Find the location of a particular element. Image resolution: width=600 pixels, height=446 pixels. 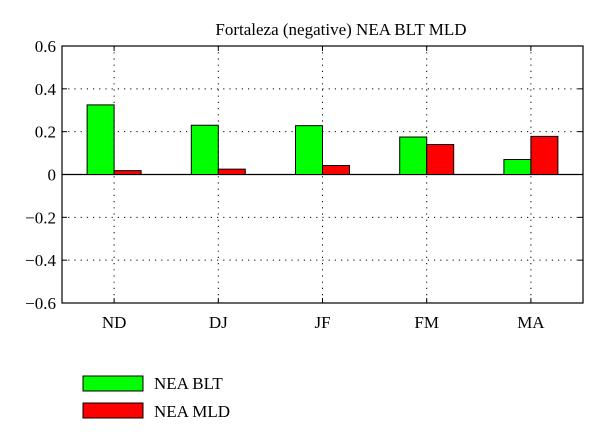

bar-nea-mld-dj is located at coordinates (231, 171).